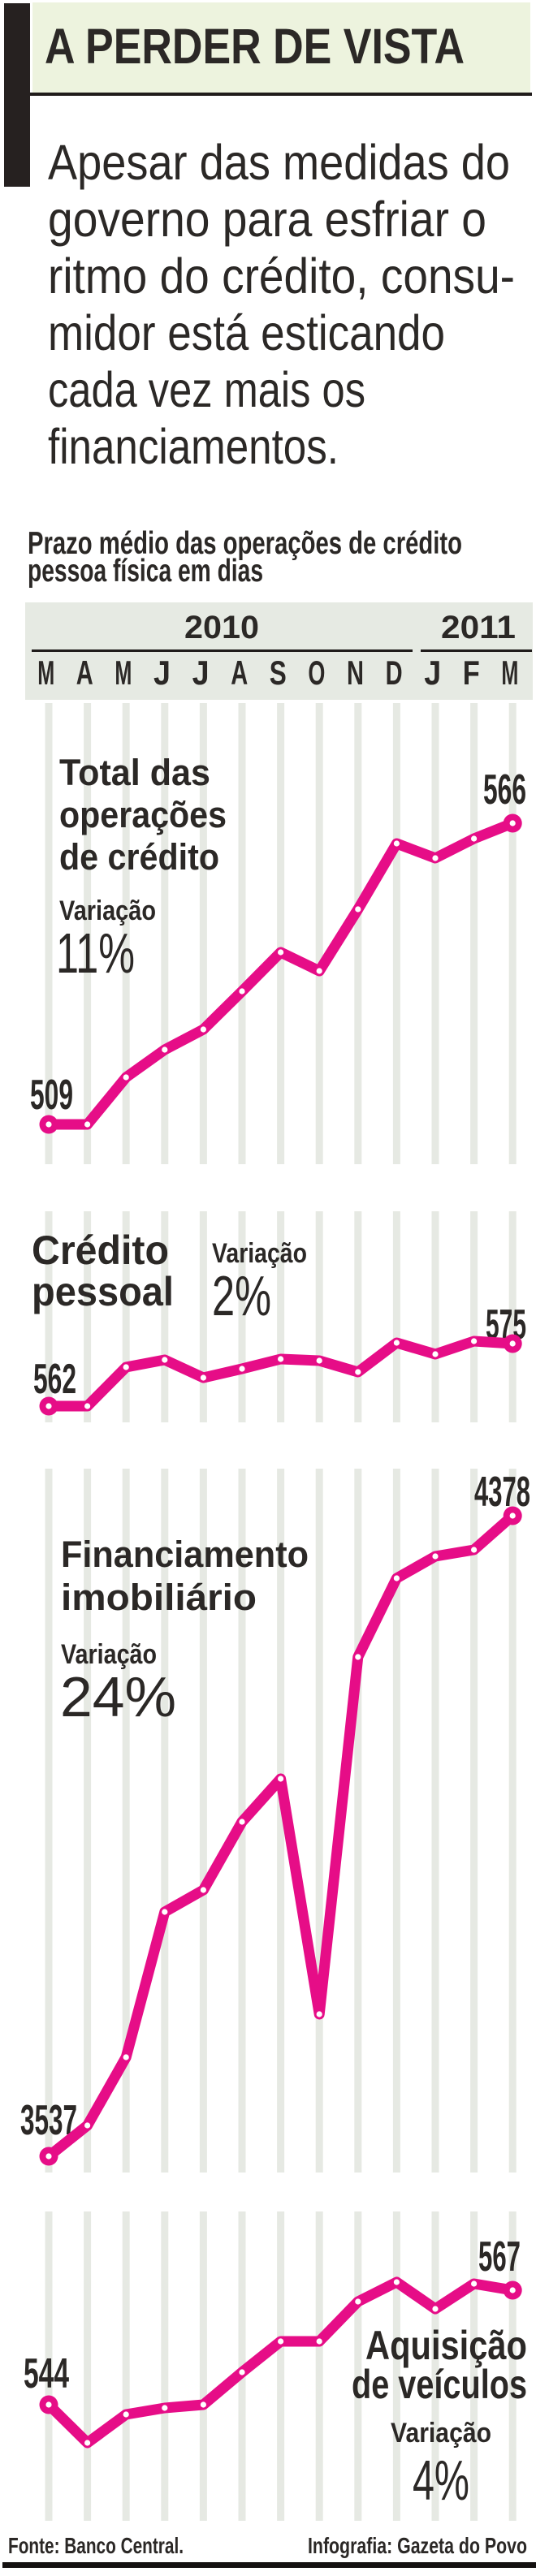 This screenshot has height=2576, width=536. What do you see at coordinates (134, 772) in the screenshot?
I see `svg-text: Total das` at bounding box center [134, 772].